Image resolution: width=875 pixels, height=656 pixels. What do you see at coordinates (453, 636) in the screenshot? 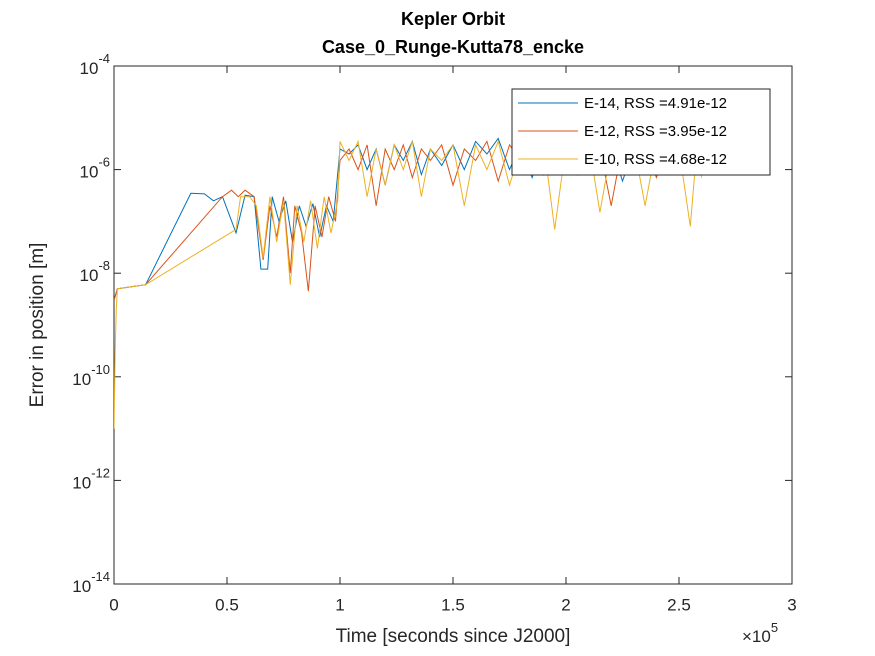
I see `x-axis-label: Time [seconds since J2000]` at bounding box center [453, 636].